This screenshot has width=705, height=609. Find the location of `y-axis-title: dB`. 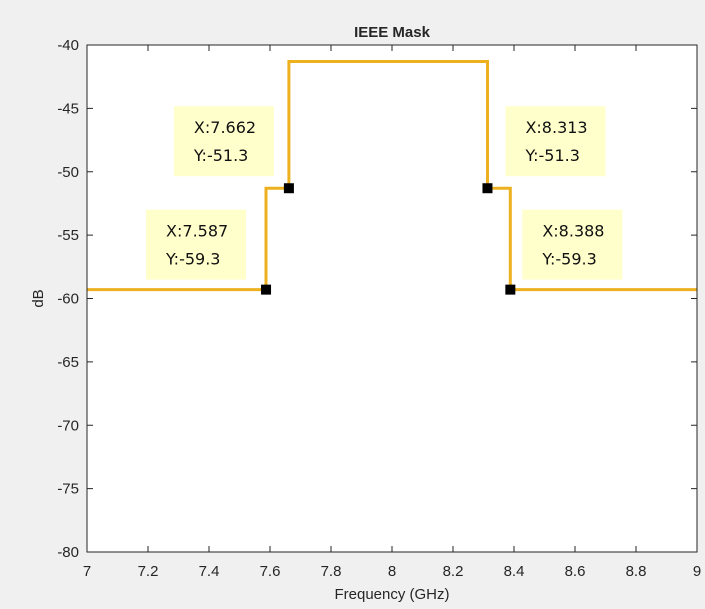

y-axis-title: dB is located at coordinates (38, 298).